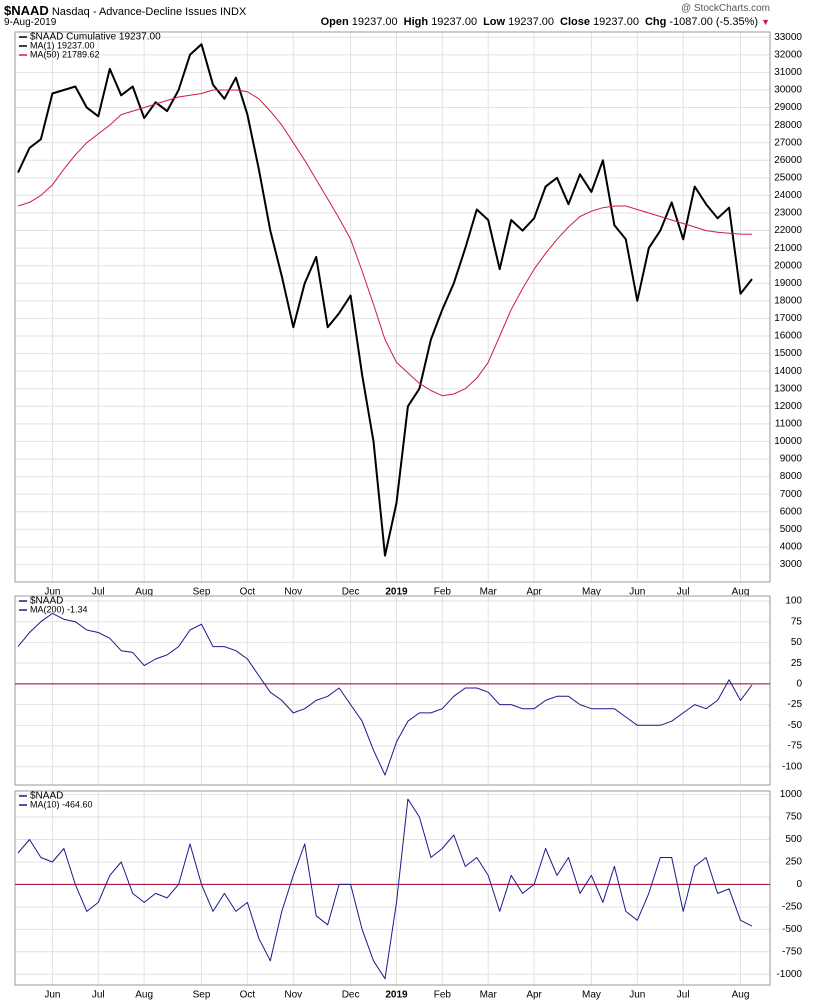 This screenshot has width=820, height=1000. What do you see at coordinates (792, 951) in the screenshot?
I see `y-tick-label: -750` at bounding box center [792, 951].